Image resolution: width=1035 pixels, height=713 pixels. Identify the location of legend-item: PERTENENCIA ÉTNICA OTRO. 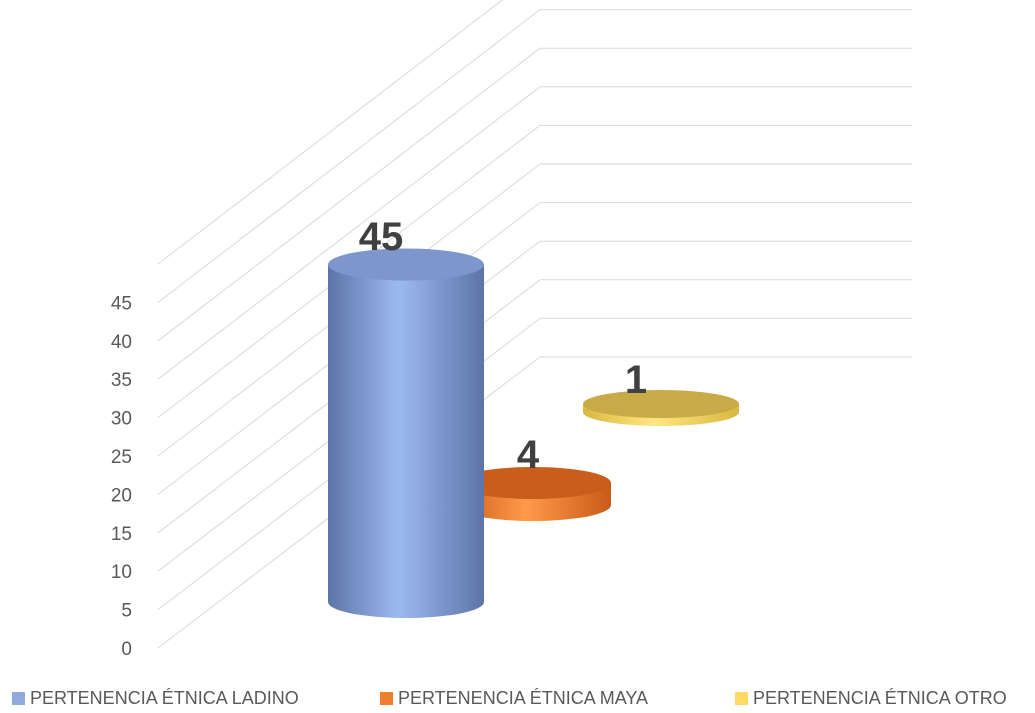
(871, 698).